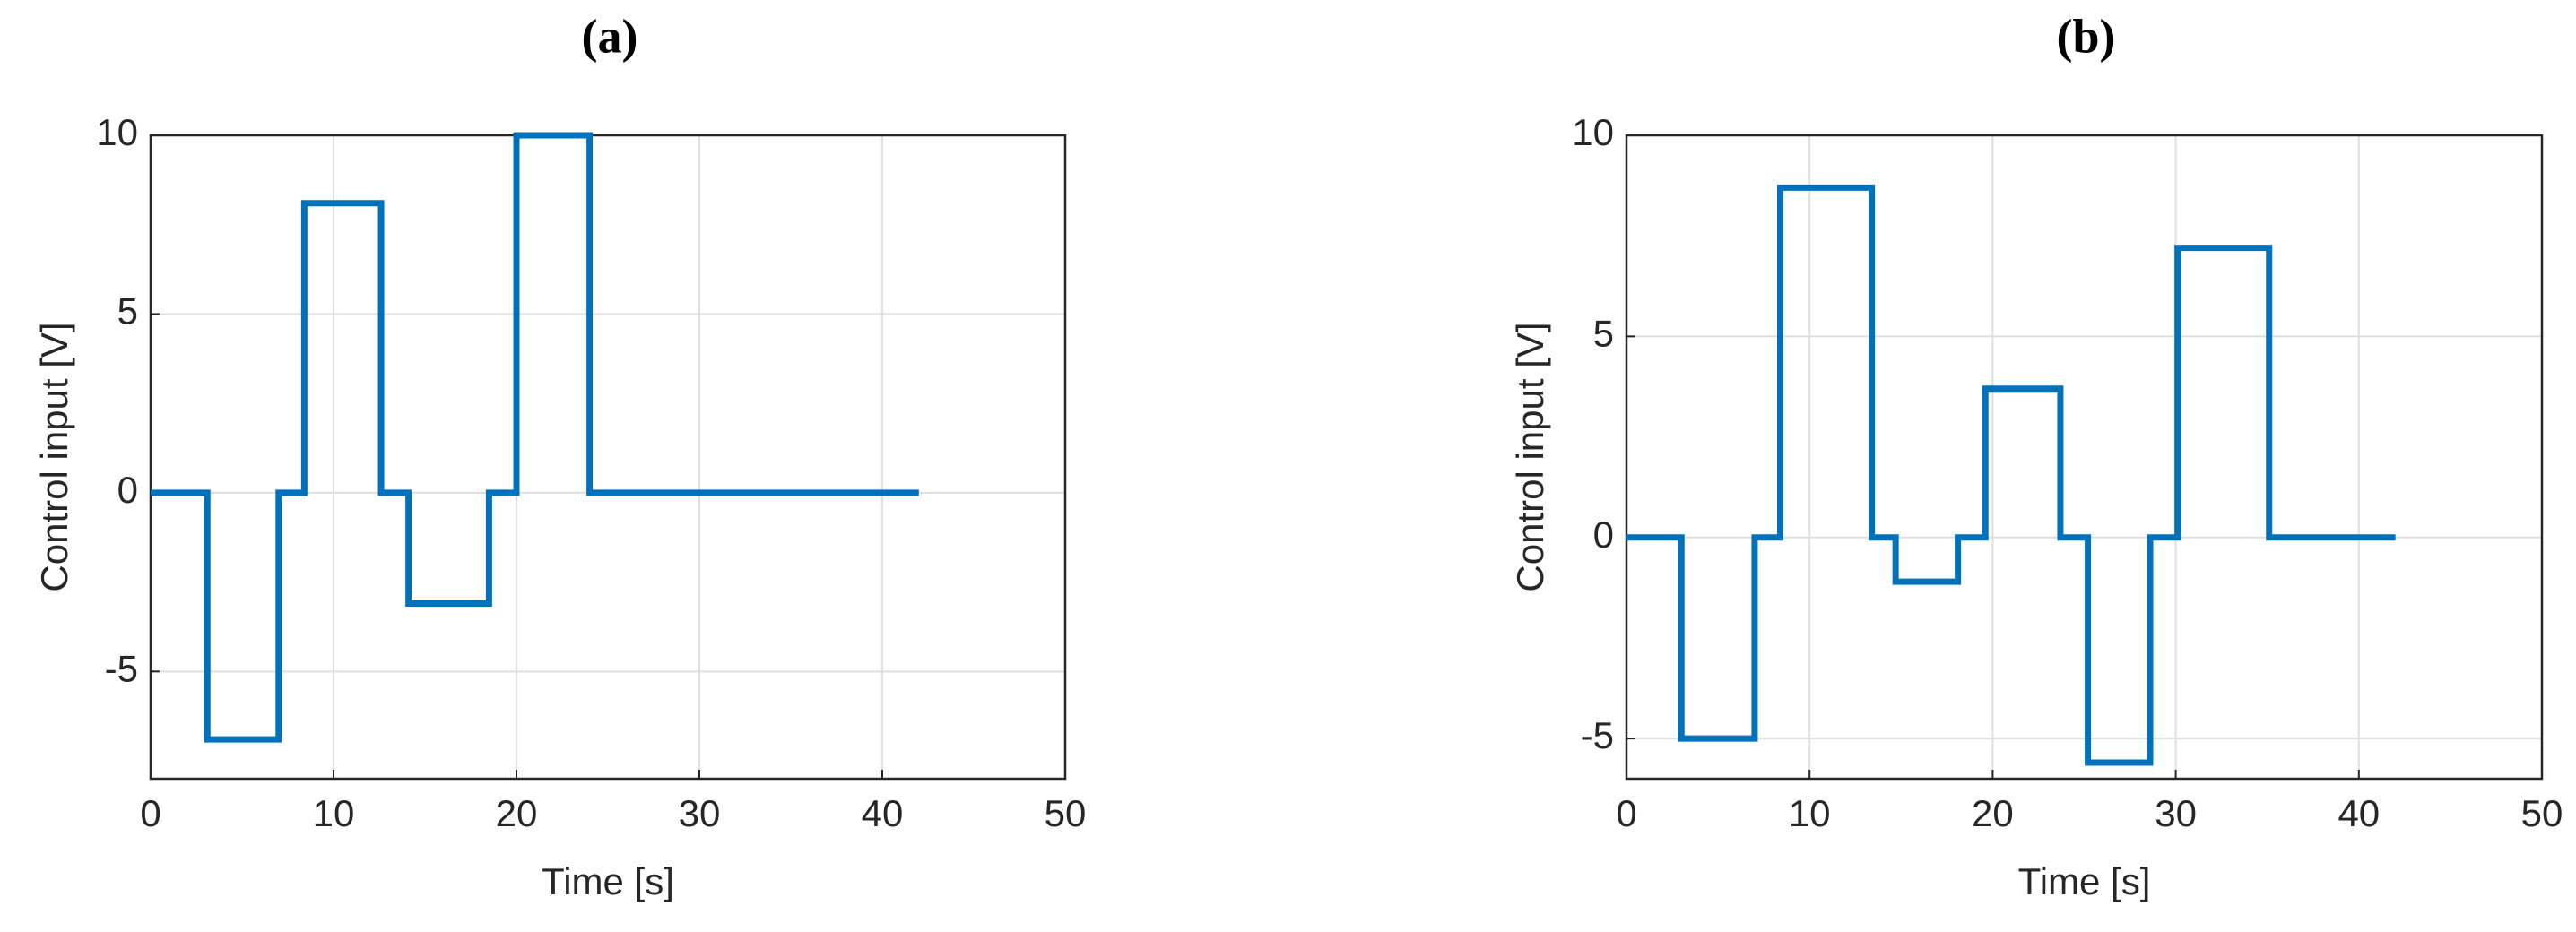  Describe the element at coordinates (610, 36) in the screenshot. I see `chart-title: (a)` at that location.